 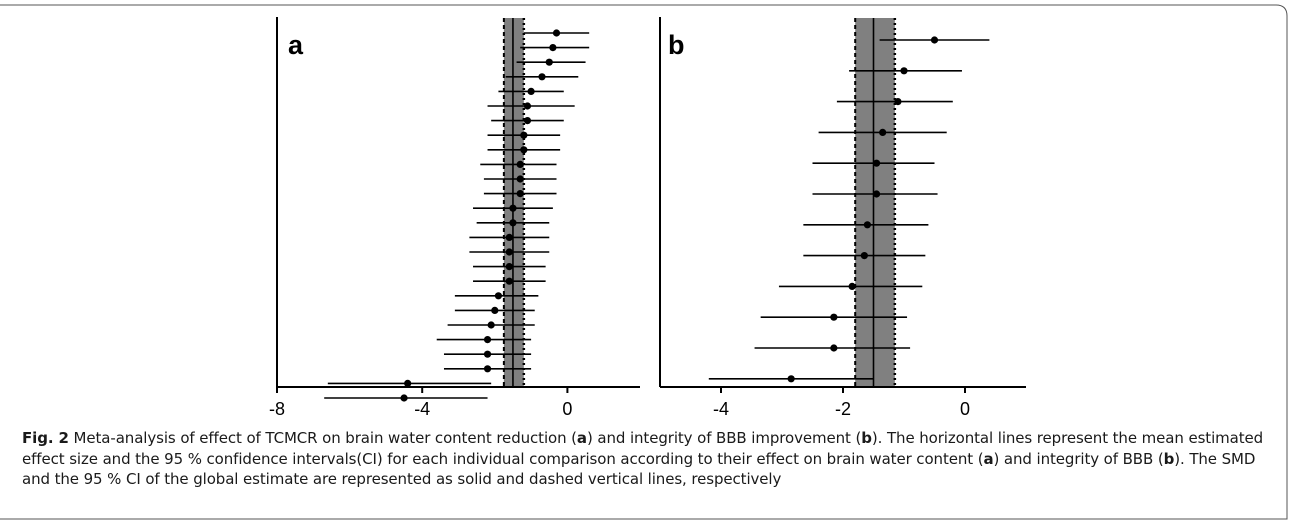 I want to click on x-tick-label: -8, so click(x=277, y=409).